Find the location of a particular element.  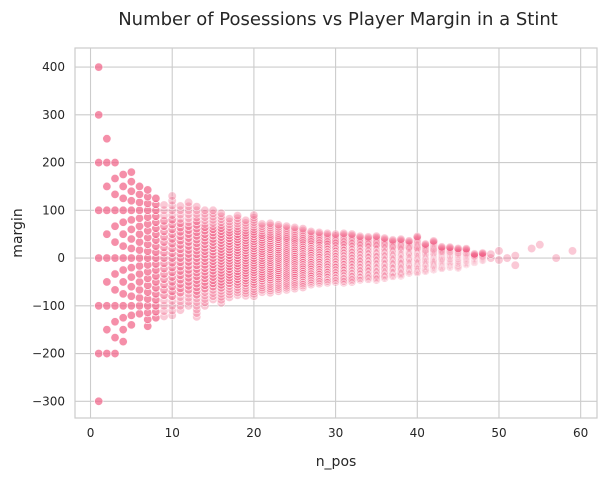

y-tick-label: 300 is located at coordinates (53, 115).